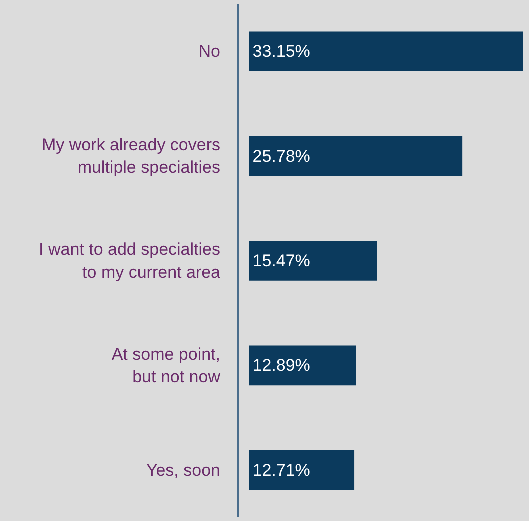  Describe the element at coordinates (183, 470) in the screenshot. I see `y-tick-label: Yes, soon` at that location.